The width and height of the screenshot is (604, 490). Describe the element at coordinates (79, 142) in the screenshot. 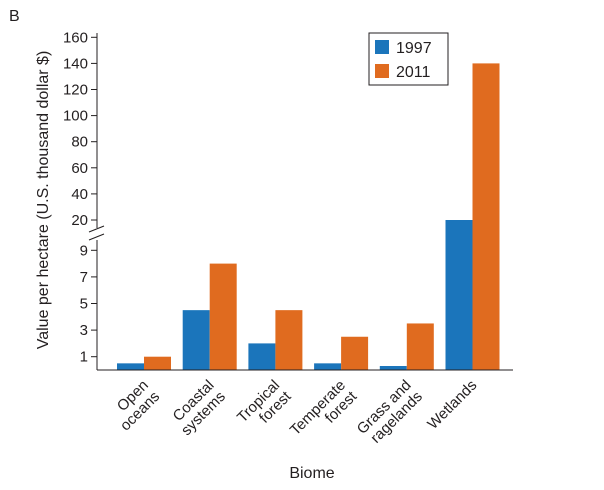

I see `y-tick-label-80: 80` at that location.